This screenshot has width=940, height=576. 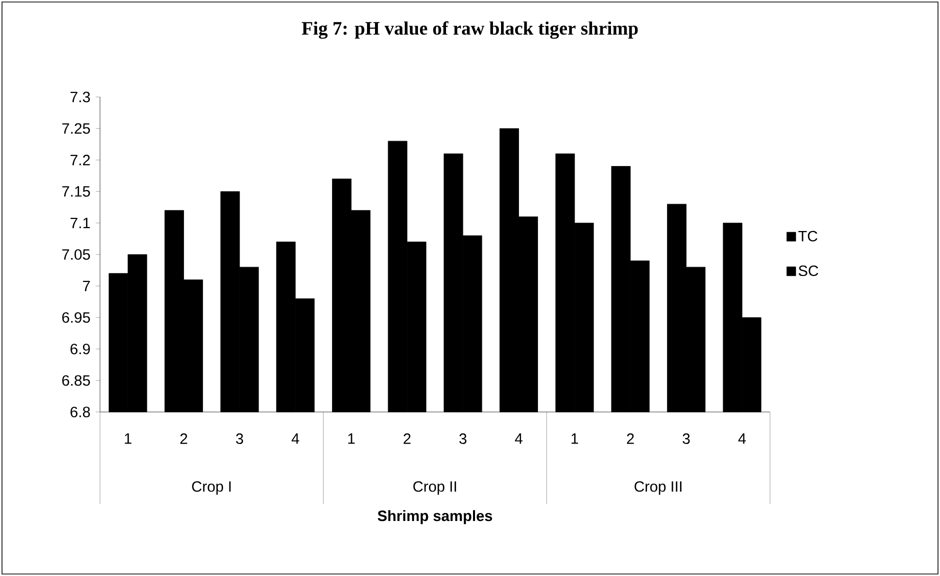 What do you see at coordinates (80, 349) in the screenshot?
I see `y-tick-label: 6.9` at bounding box center [80, 349].